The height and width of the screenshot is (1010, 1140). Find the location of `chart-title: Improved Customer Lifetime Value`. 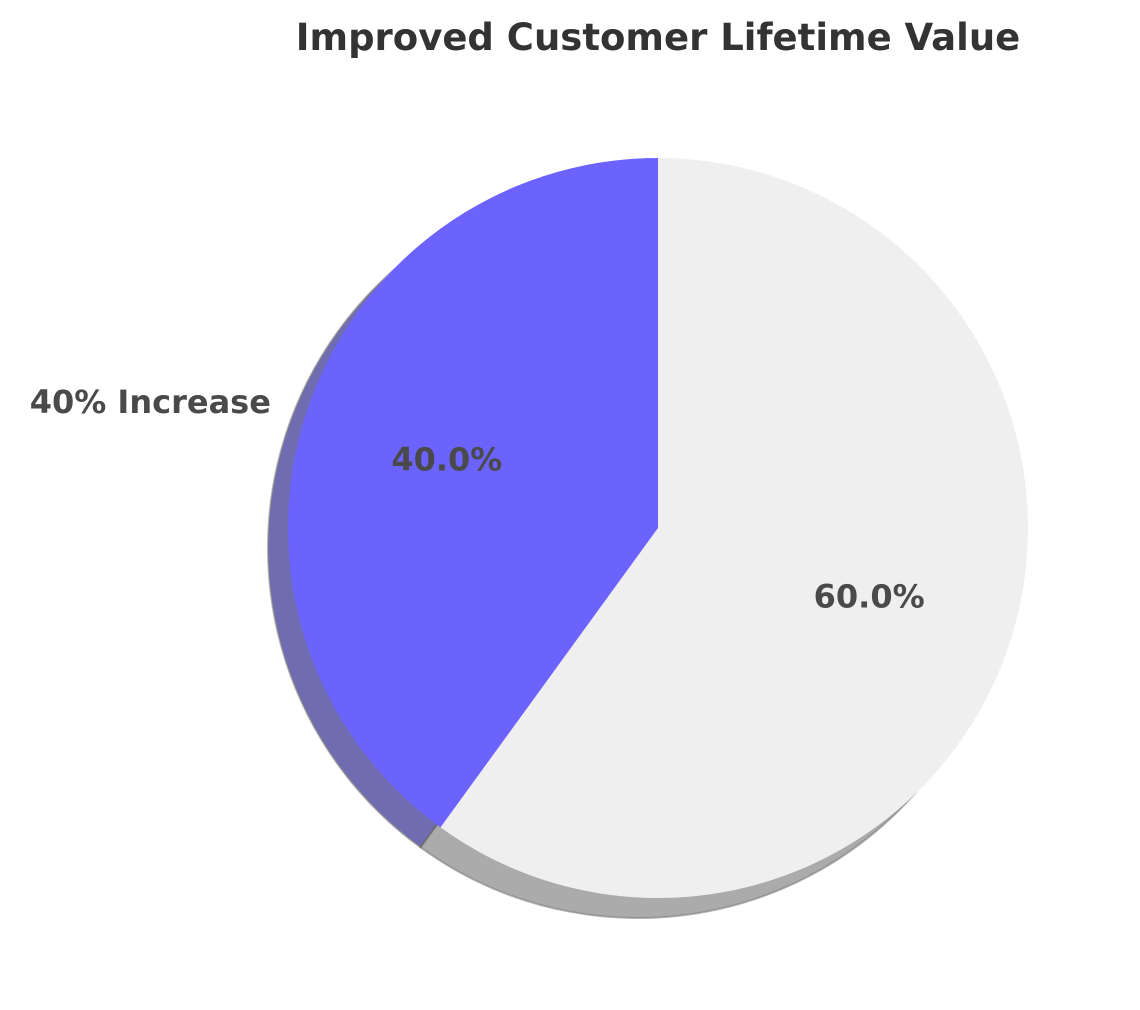

chart-title: Improved Customer Lifetime Value is located at coordinates (658, 37).